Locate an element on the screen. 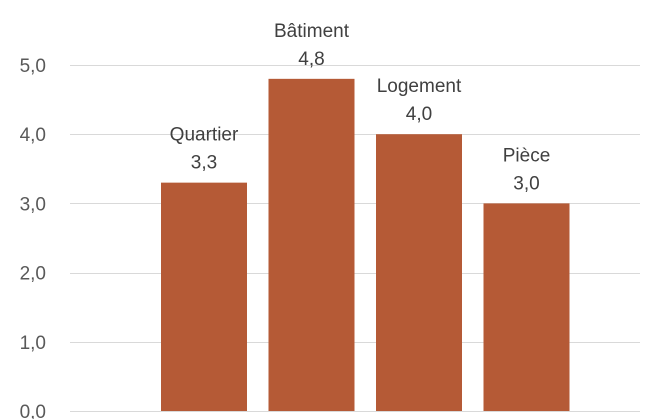 This screenshot has height=419, width=649. y-tick-label: 0,0 is located at coordinates (33, 410).